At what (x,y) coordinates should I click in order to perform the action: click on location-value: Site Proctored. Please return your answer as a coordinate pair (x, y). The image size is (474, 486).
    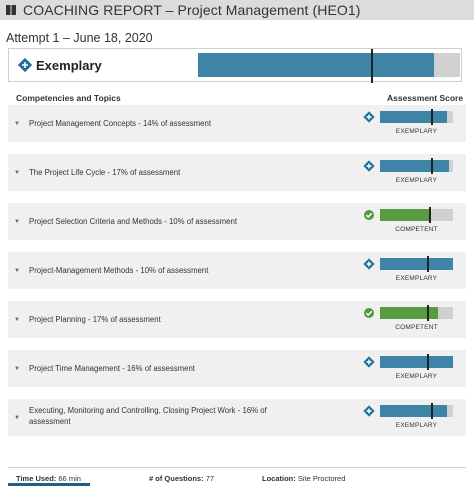
    Looking at the image, I should click on (321, 478).